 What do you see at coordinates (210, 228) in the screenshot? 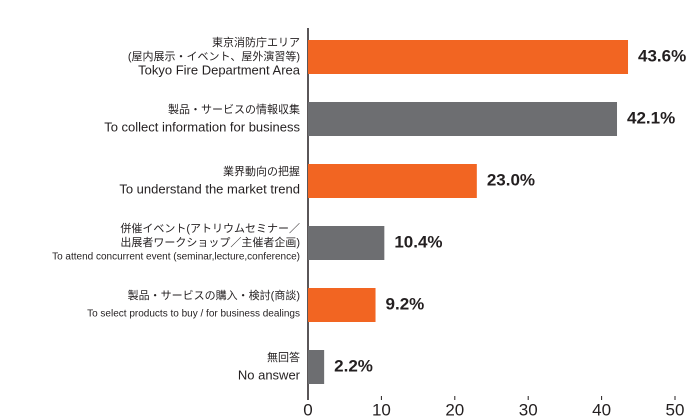
I see `category-label: 併催イベント(アトリウムセミナー／` at bounding box center [210, 228].